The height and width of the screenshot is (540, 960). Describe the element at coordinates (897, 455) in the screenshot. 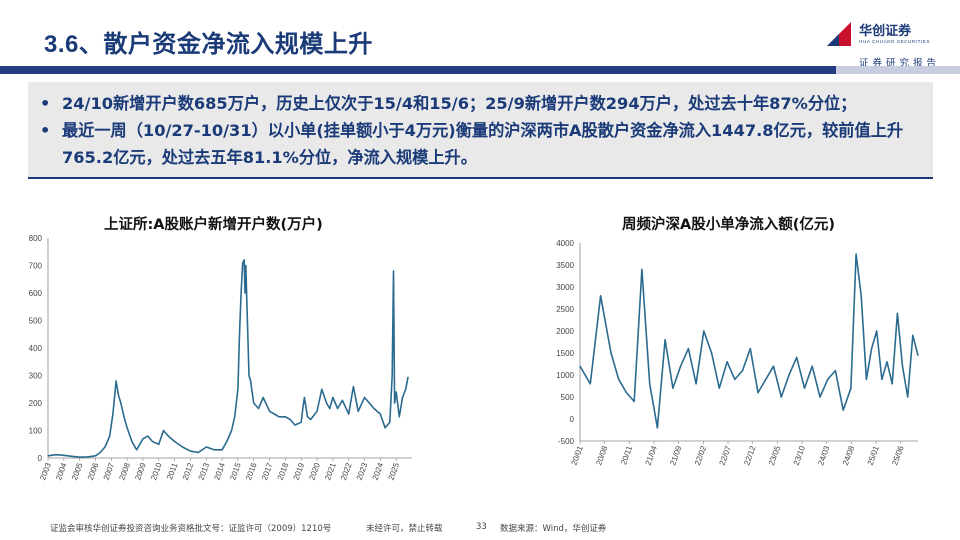

I see `x-tick-label: 25/06` at that location.